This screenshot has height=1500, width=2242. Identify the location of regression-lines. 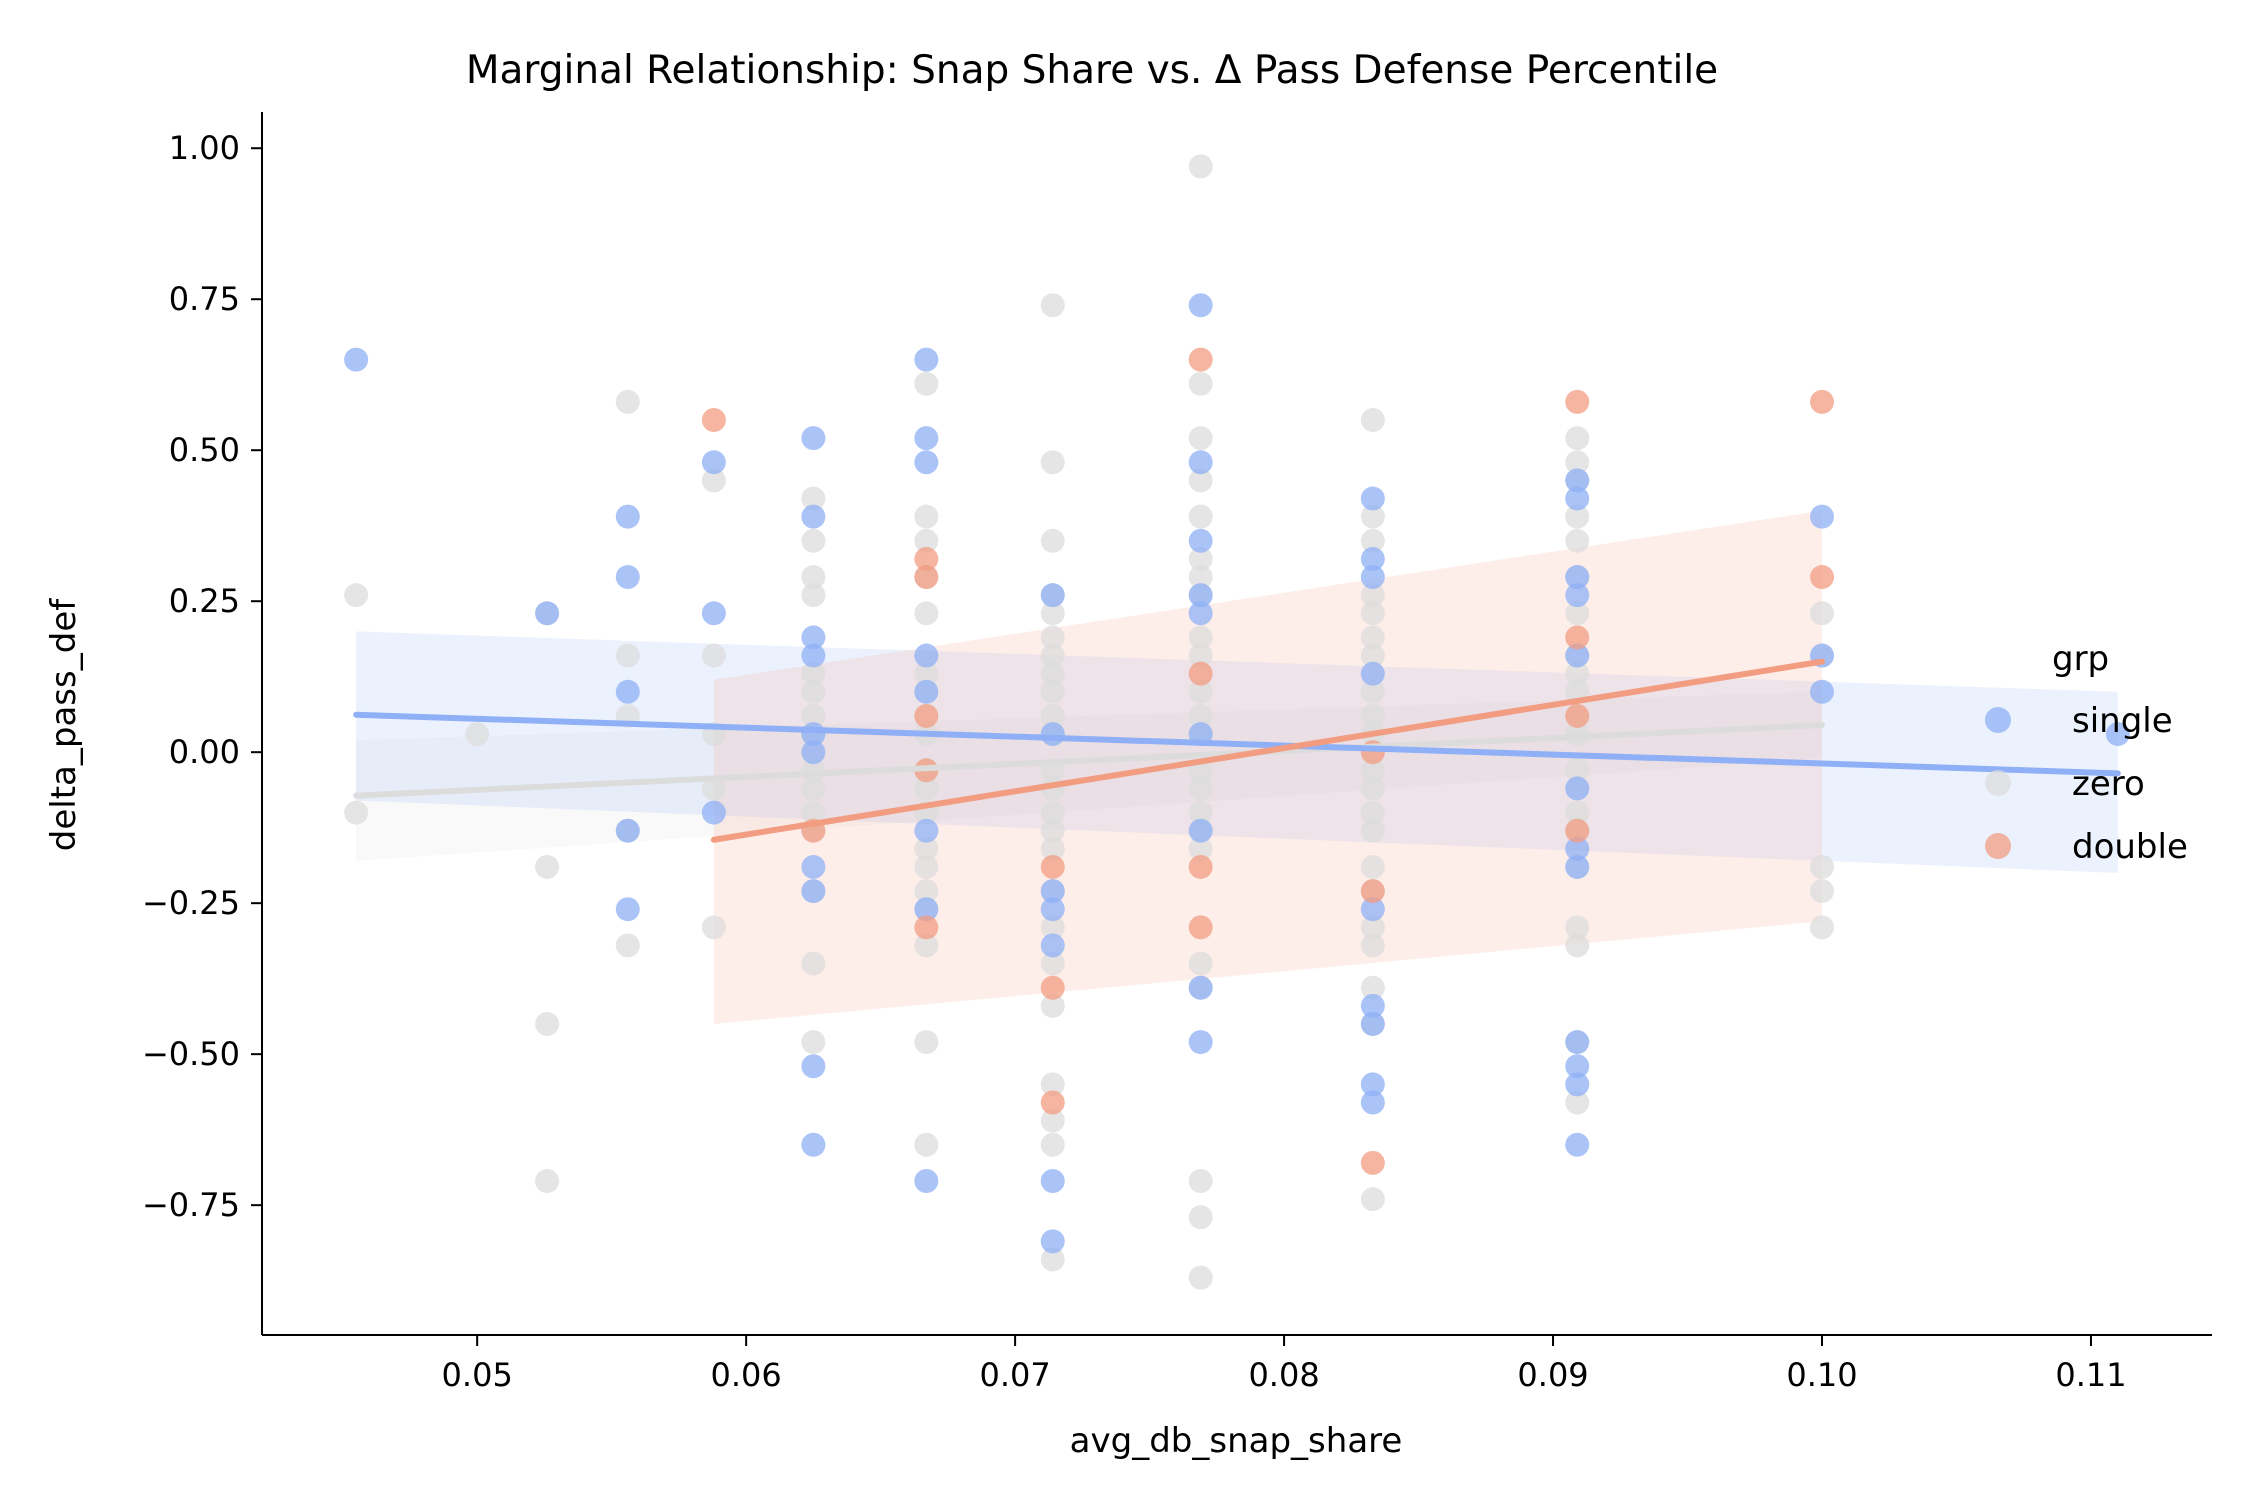
(1237, 750).